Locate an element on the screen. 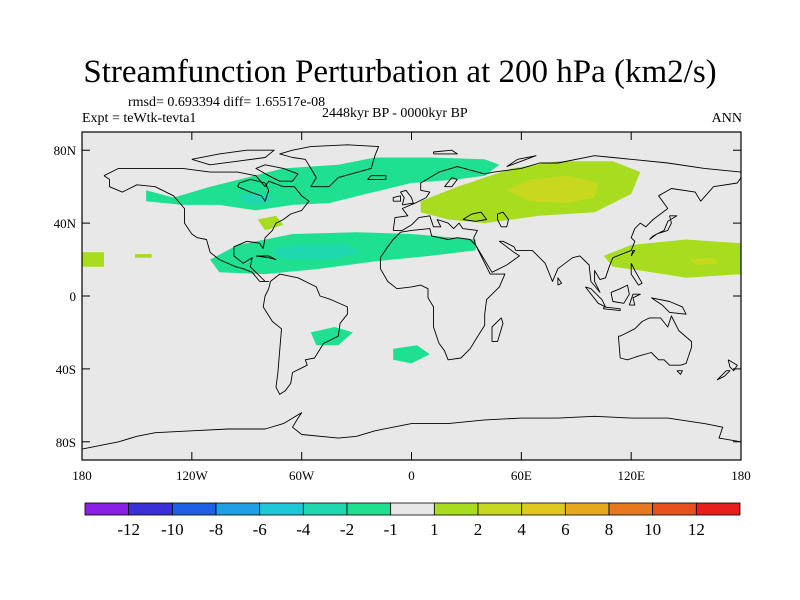 The height and width of the screenshot is (600, 800). colorbar-label: -4 is located at coordinates (303, 529).